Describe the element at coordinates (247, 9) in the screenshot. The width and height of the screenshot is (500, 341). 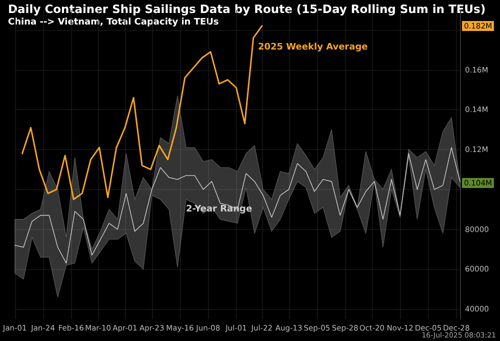
I see `chart-title: Daily Container Ship Sailings Data by Route (15-Day Rolling Sum in TEUs)` at that location.